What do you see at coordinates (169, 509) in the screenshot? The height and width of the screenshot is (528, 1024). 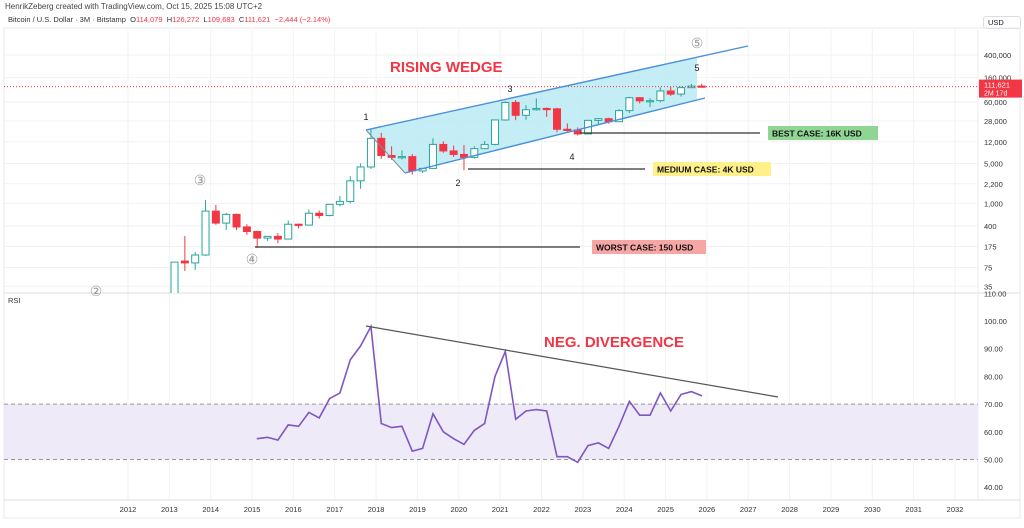 I see `x-tick-label: 2013` at bounding box center [169, 509].